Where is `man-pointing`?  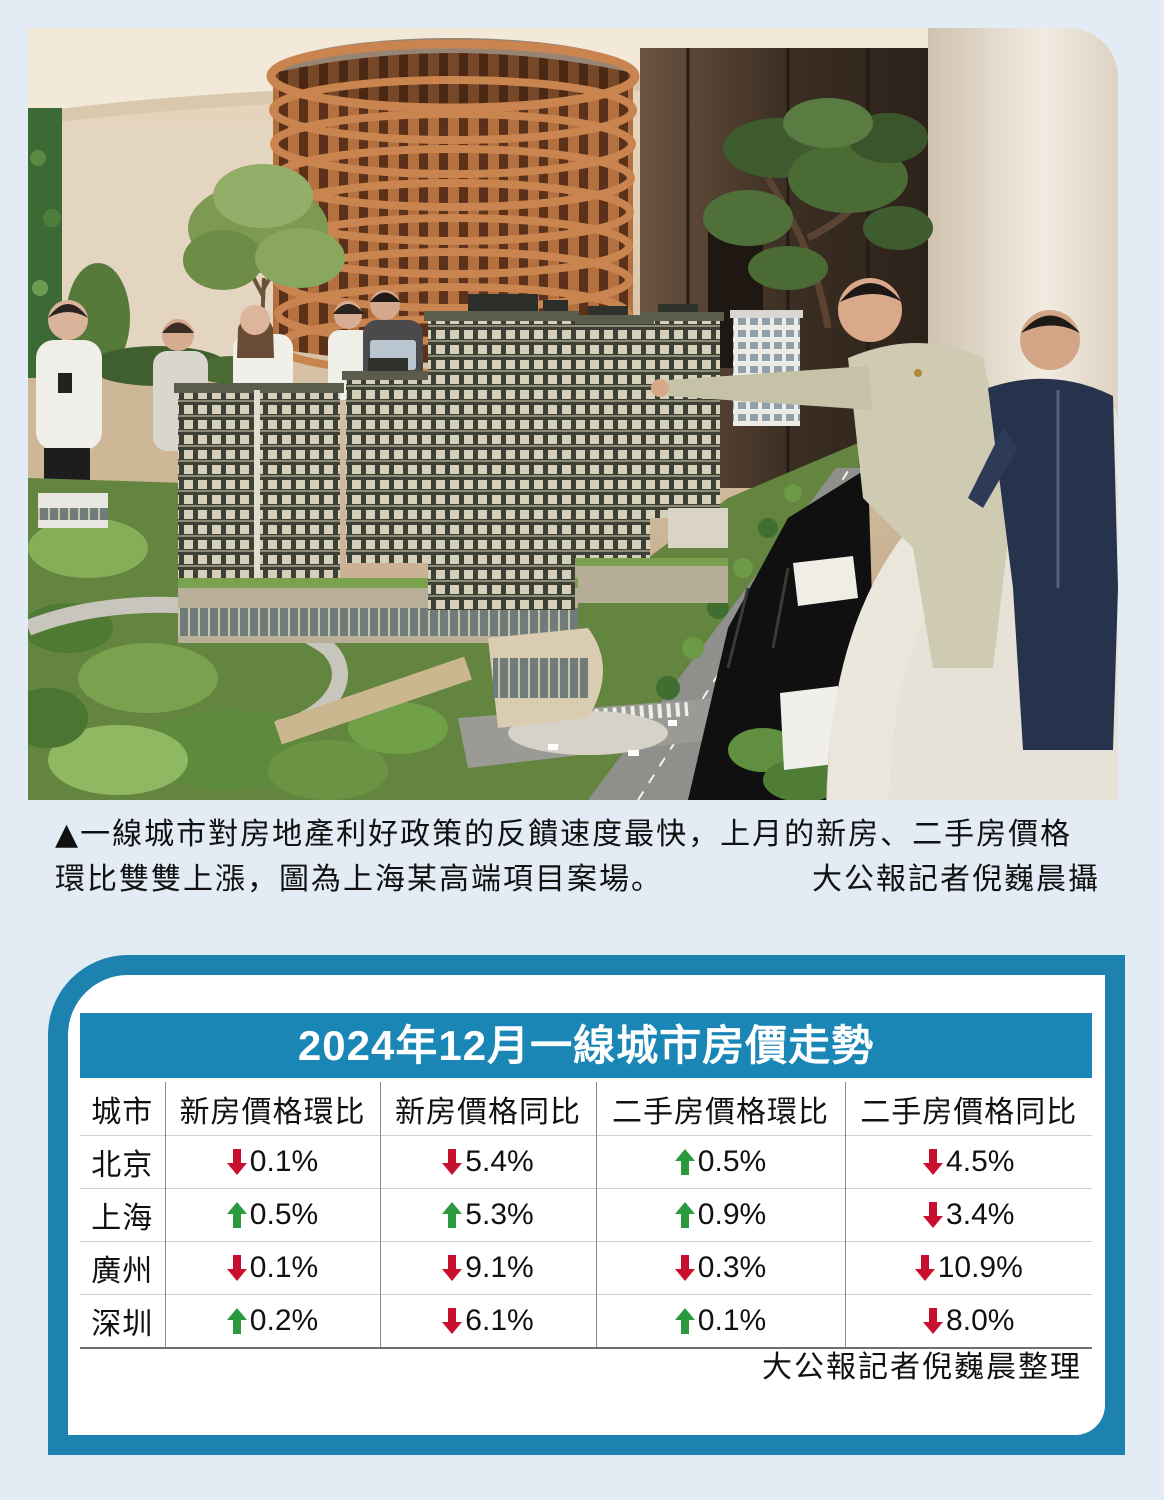
man-pointing is located at coordinates (832, 473).